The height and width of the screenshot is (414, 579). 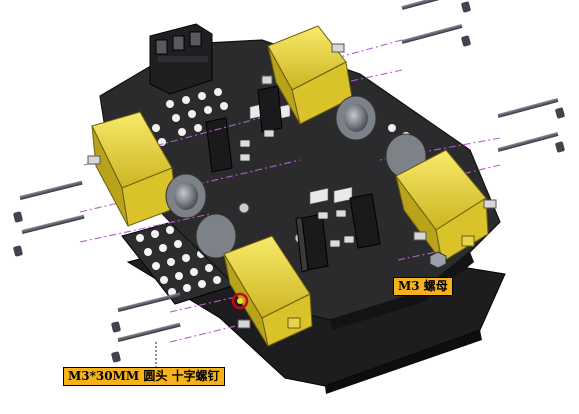 I want to click on screw-callout-label: M3*30MM 圆头 十字螺钉, so click(x=144, y=376).